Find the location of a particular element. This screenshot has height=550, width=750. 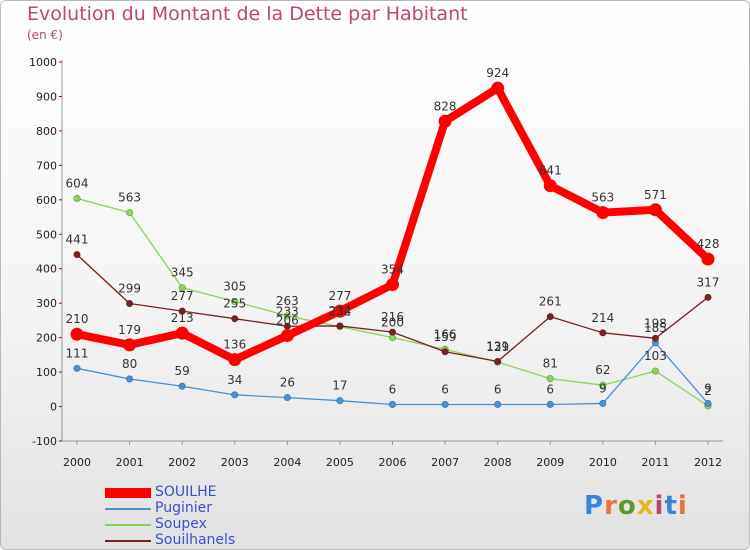

data-label-souilhanels: 198 is located at coordinates (655, 323).